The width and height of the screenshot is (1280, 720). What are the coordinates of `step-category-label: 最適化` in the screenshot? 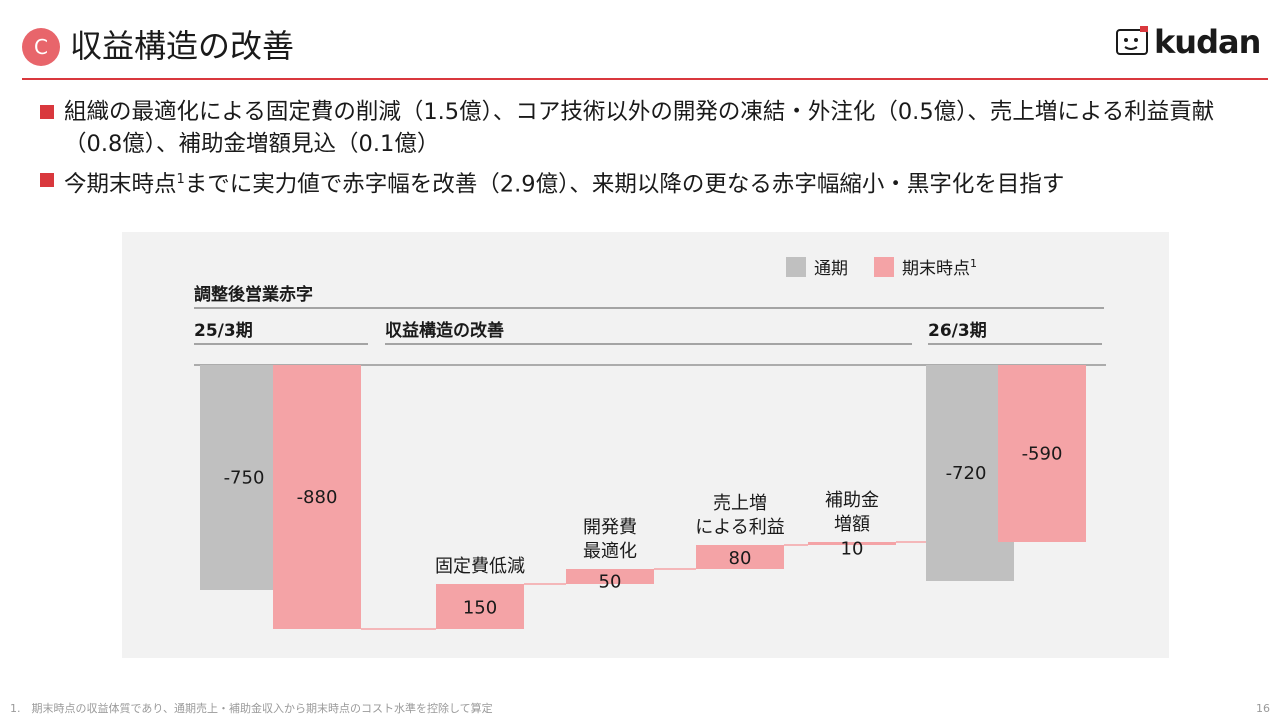 It's located at (610, 551).